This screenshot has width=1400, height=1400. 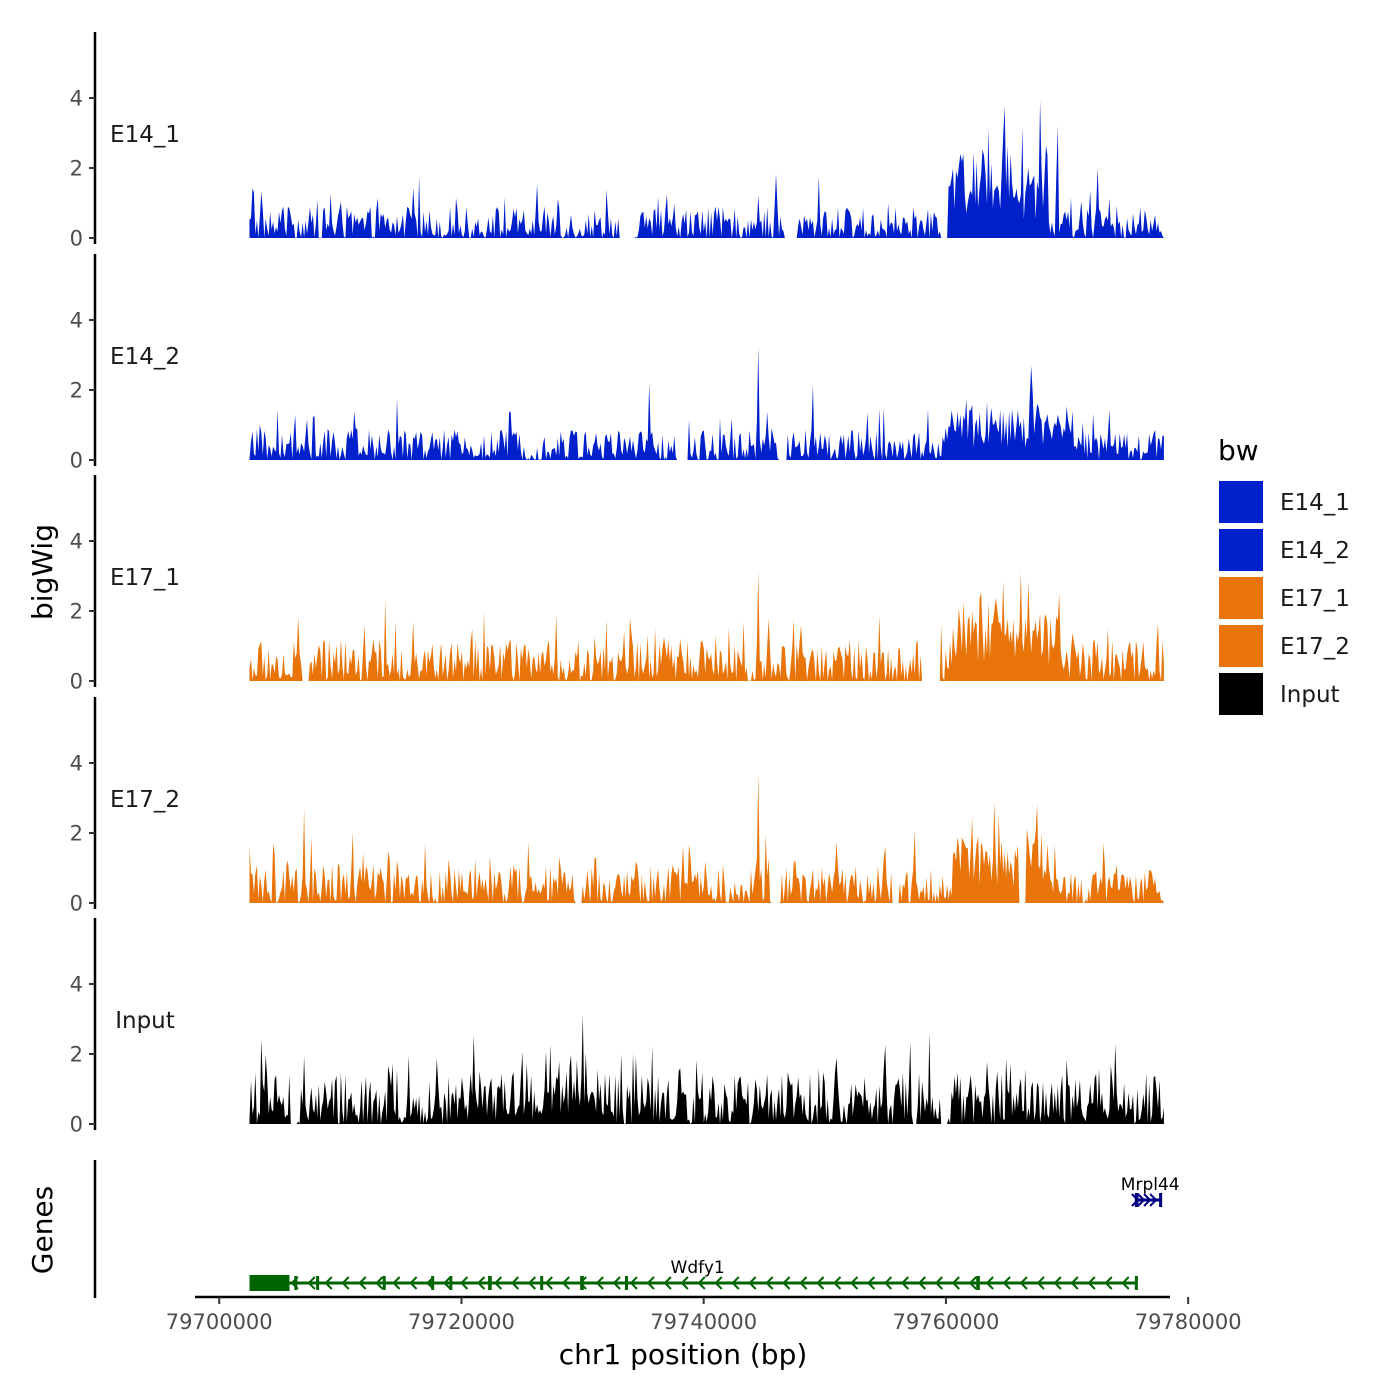 I want to click on panel-e14-1: 0 2 4 E14_1, so click(x=617, y=141).